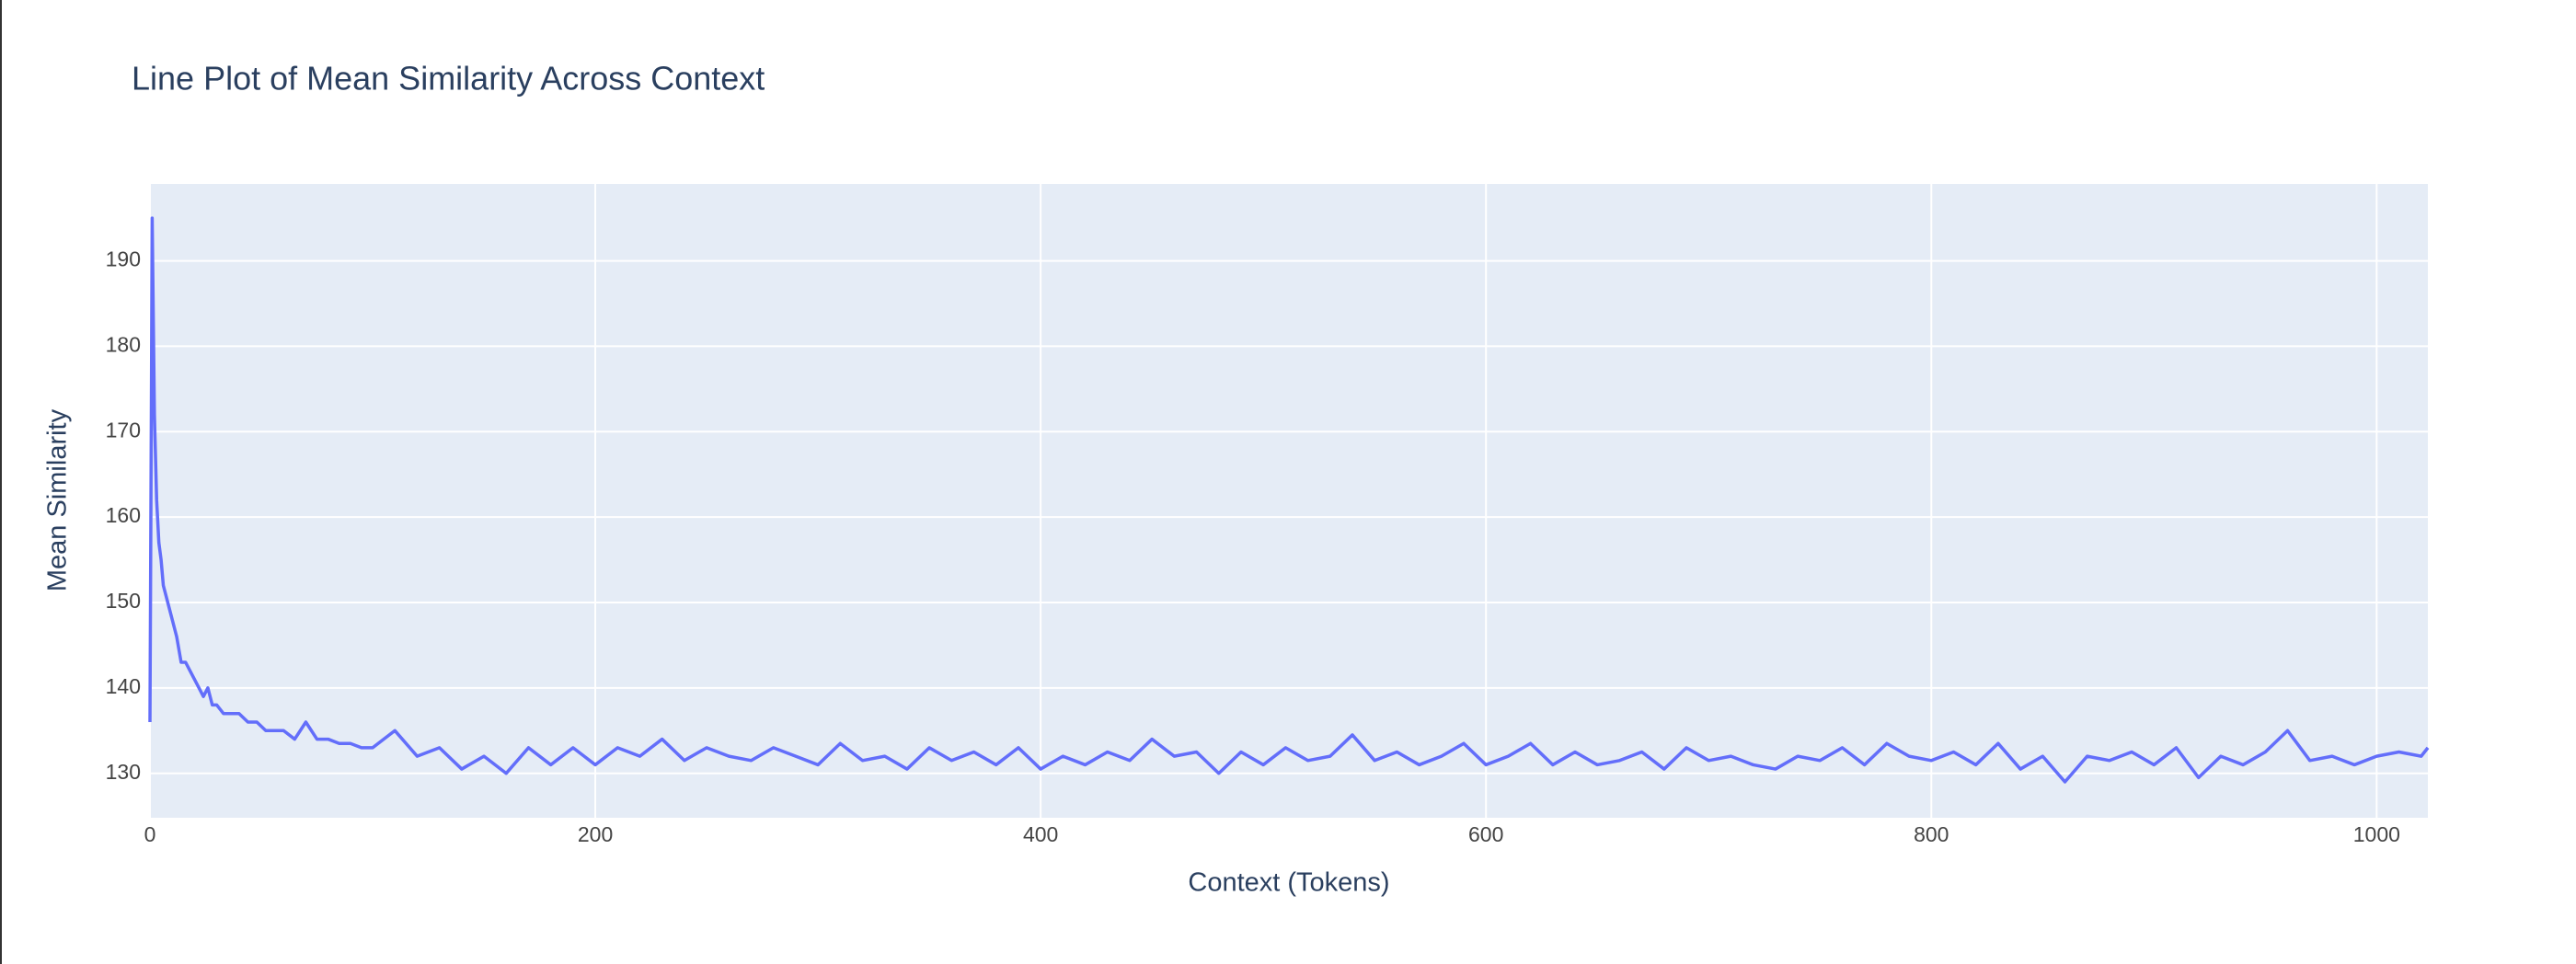 Image resolution: width=2576 pixels, height=964 pixels. I want to click on y-tick-label: 150, so click(123, 601).